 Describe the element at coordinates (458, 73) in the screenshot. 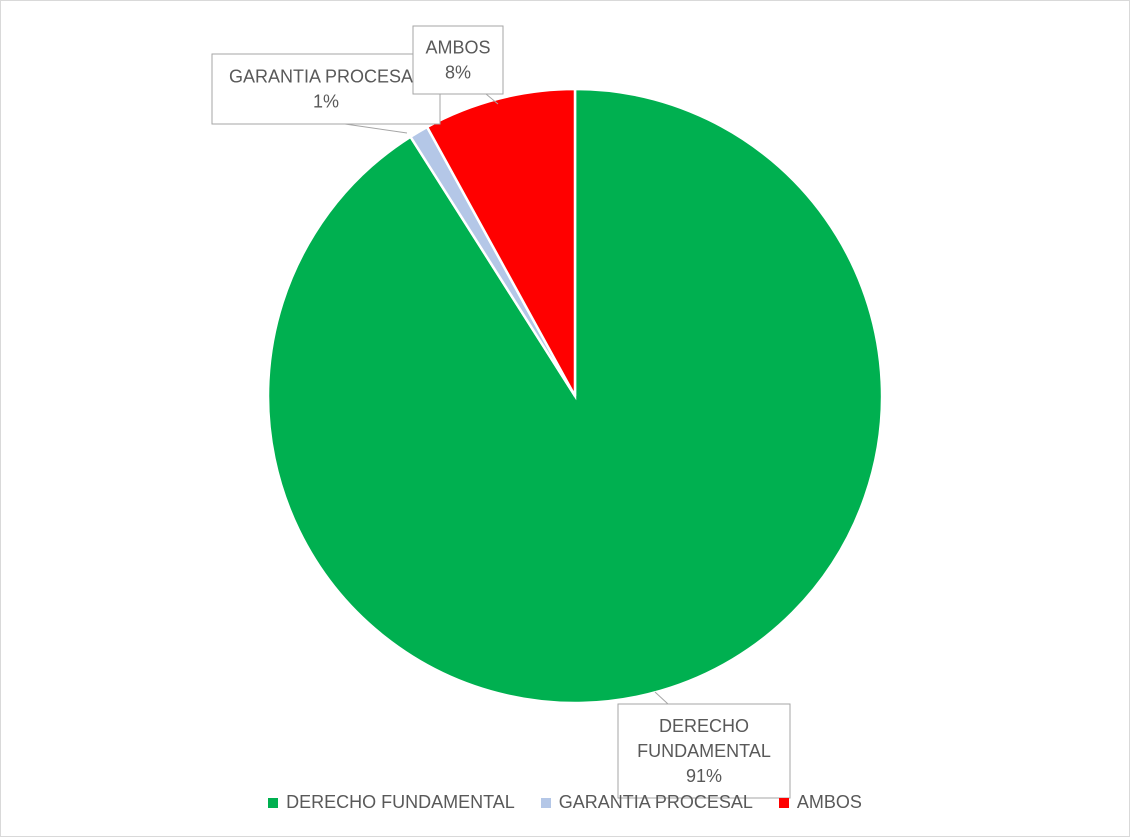

I see `data-label-value-ambos: 8%` at that location.